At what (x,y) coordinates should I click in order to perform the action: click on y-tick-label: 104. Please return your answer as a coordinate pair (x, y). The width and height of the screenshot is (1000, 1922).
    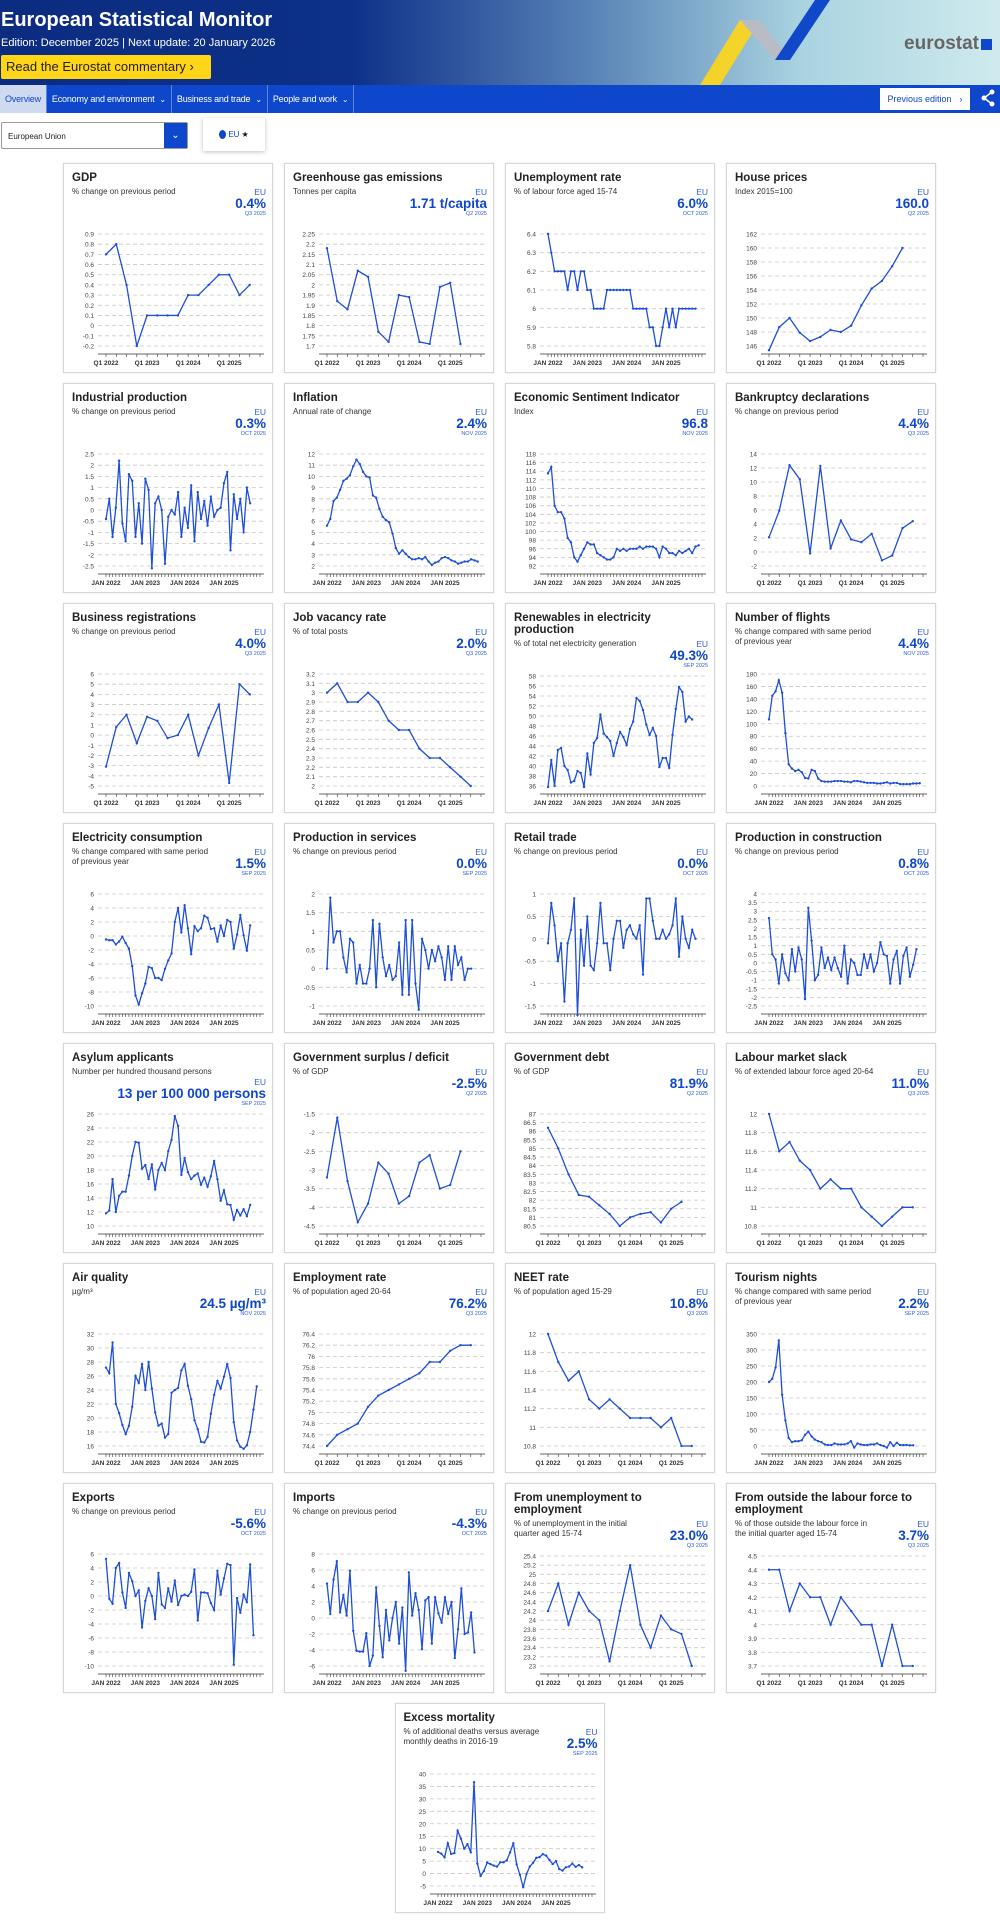
    Looking at the image, I should click on (530, 515).